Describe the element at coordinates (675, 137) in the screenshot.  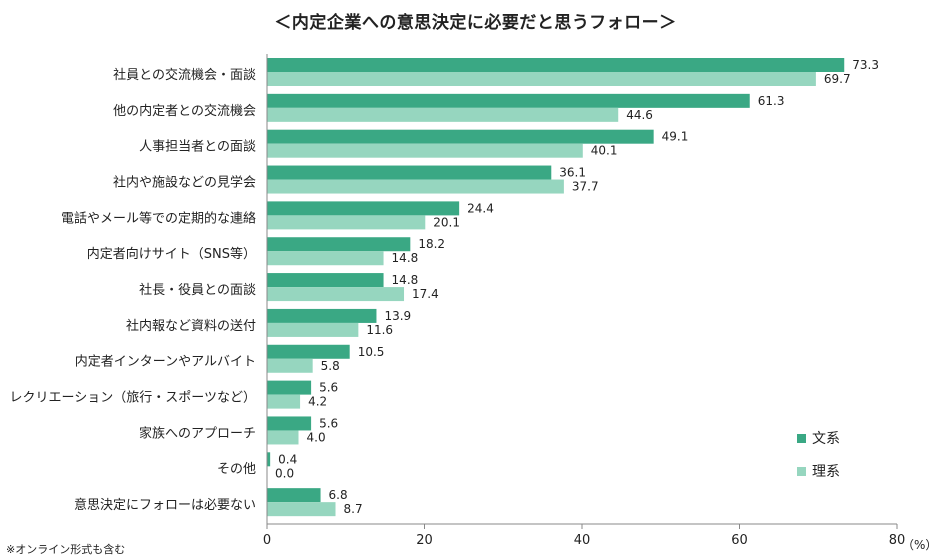
I see `value-label: 49.1` at that location.